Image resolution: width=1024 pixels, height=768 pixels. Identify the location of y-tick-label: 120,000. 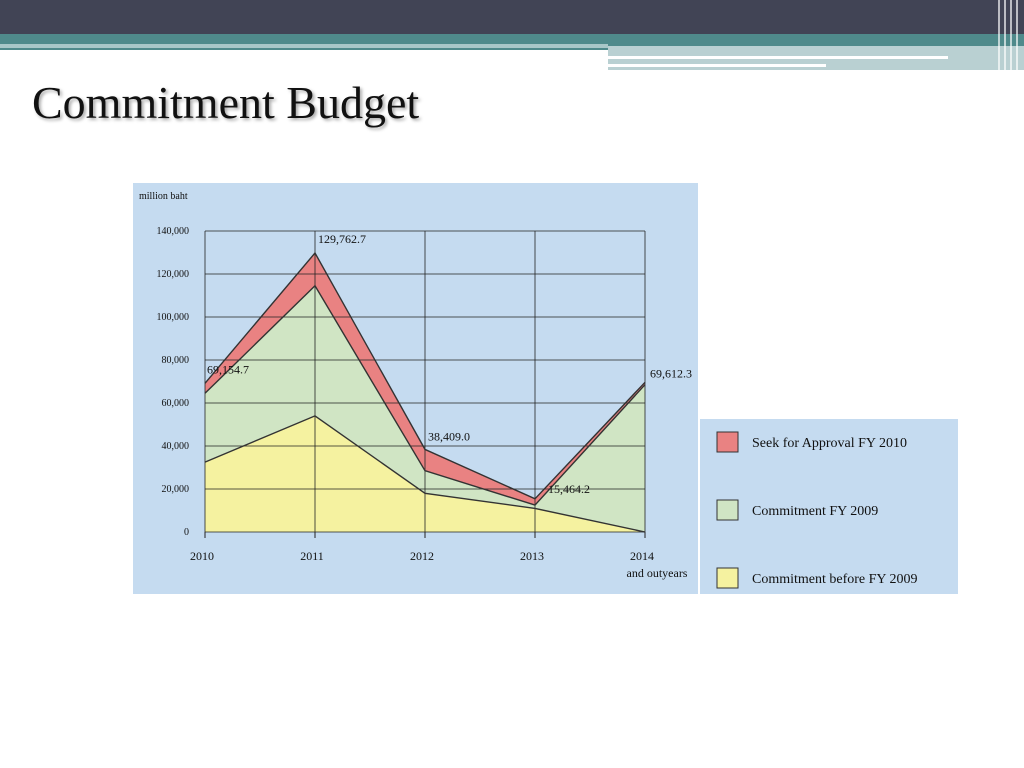
(173, 274).